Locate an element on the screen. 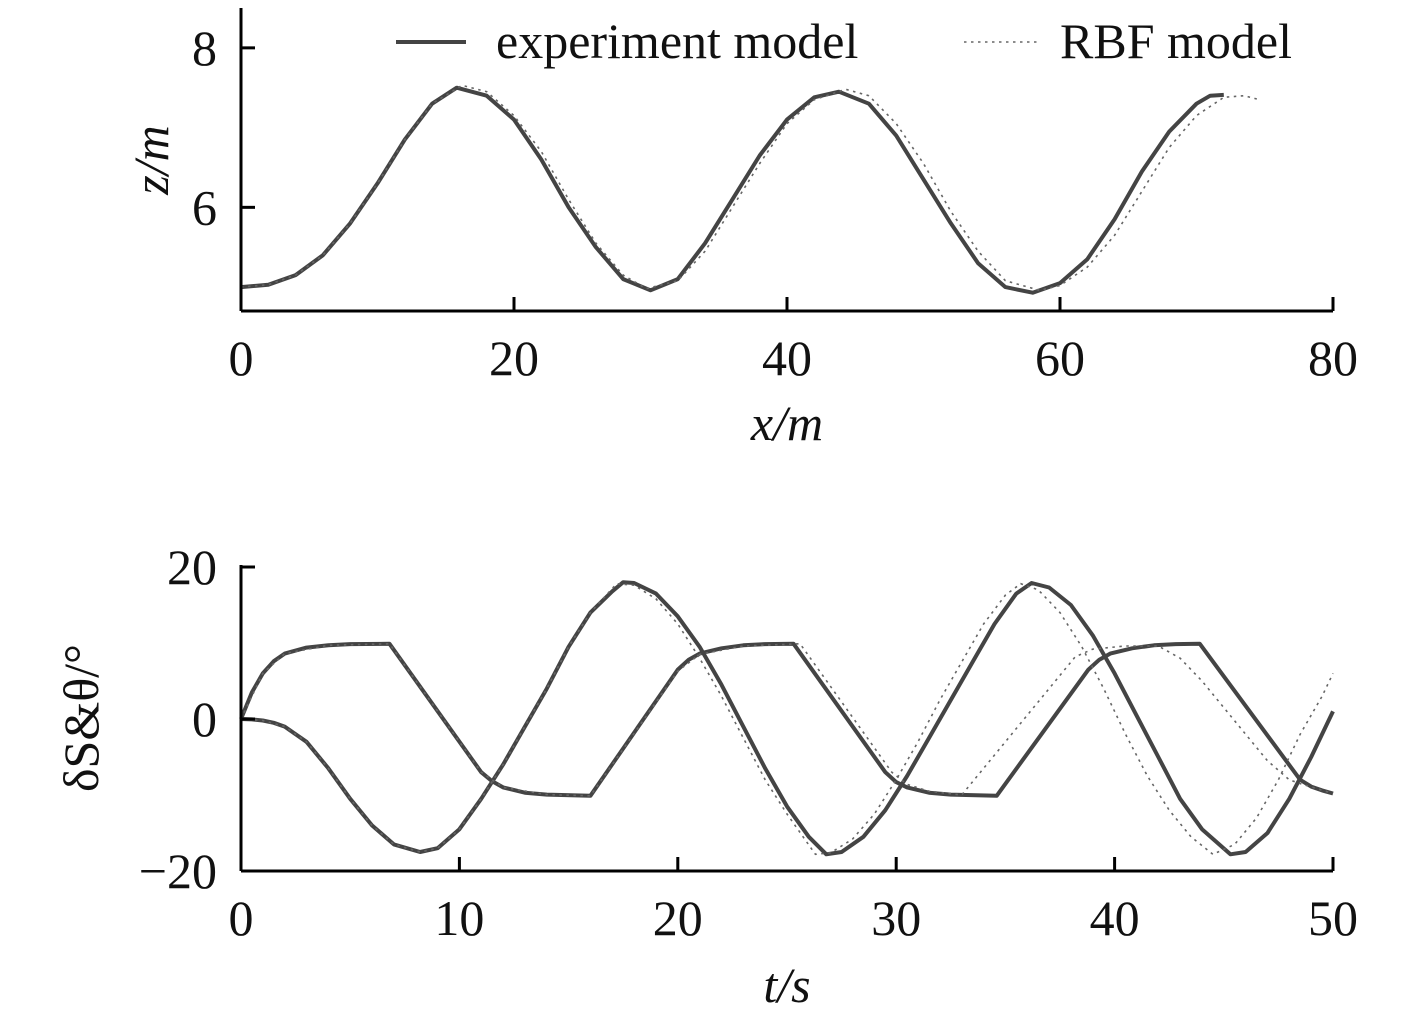  bottom-y-tick-label: 20 is located at coordinates (192, 567).